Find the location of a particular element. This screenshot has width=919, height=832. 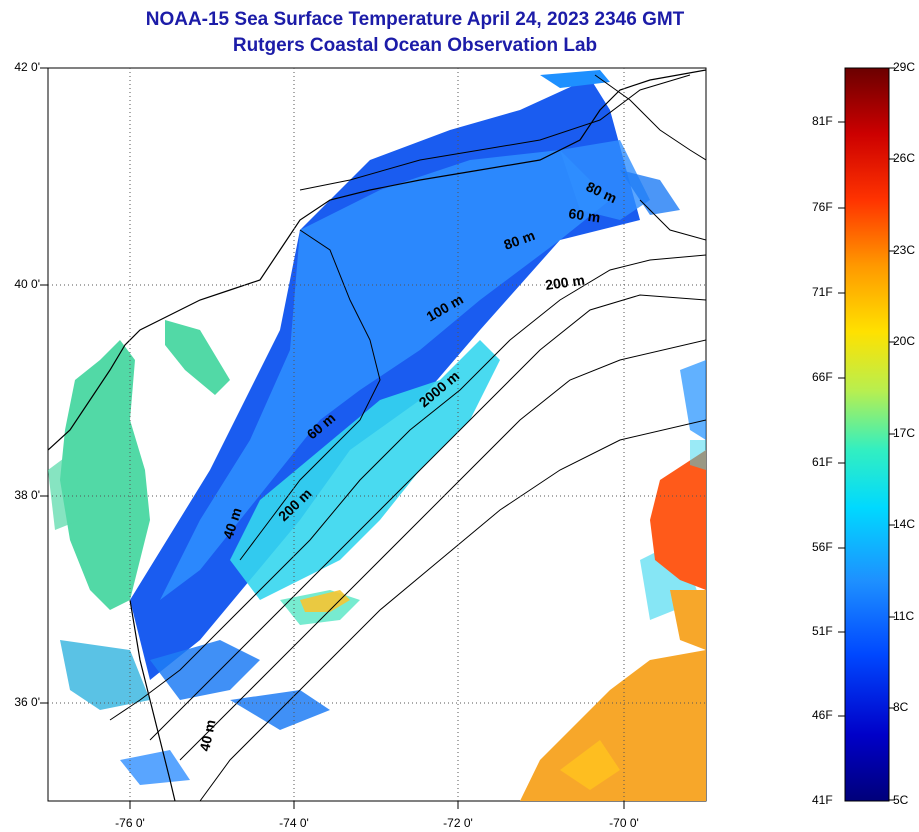

colorbar-c-label: 23C is located at coordinates (904, 250).